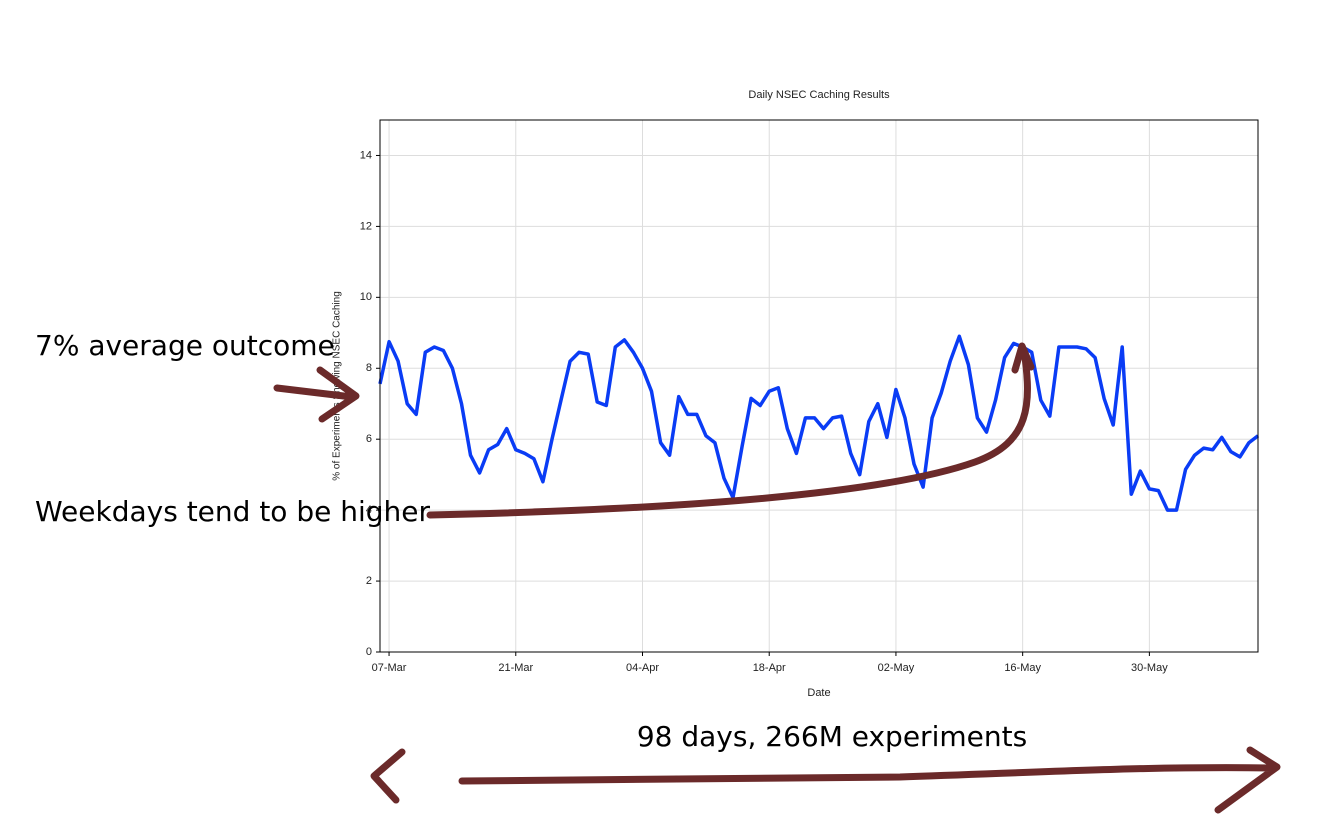 This screenshot has width=1335, height=824. I want to click on y-tick-label: 10, so click(366, 297).